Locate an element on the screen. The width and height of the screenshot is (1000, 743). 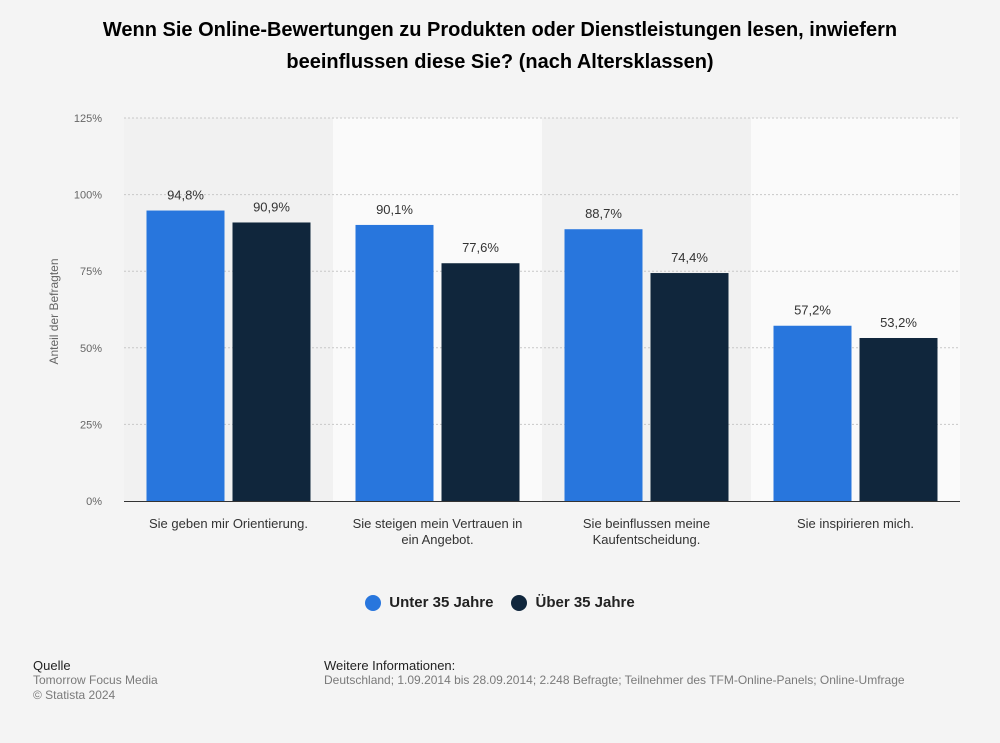
y-axis-title: Anteil der Befragten is located at coordinates (54, 311).